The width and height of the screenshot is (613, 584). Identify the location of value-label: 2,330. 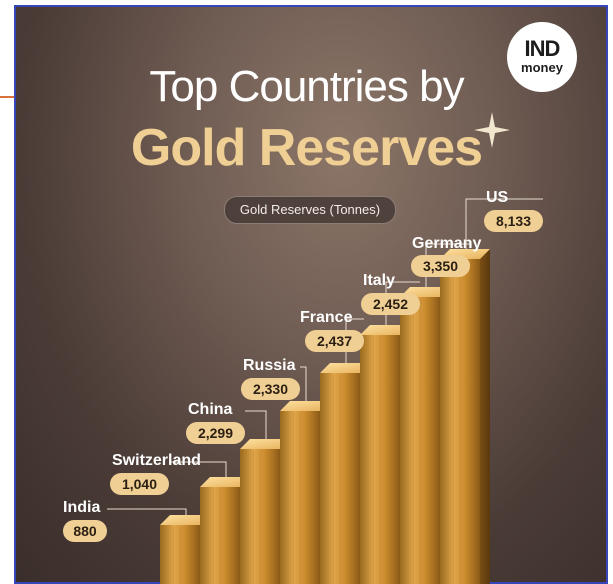
(270, 389).